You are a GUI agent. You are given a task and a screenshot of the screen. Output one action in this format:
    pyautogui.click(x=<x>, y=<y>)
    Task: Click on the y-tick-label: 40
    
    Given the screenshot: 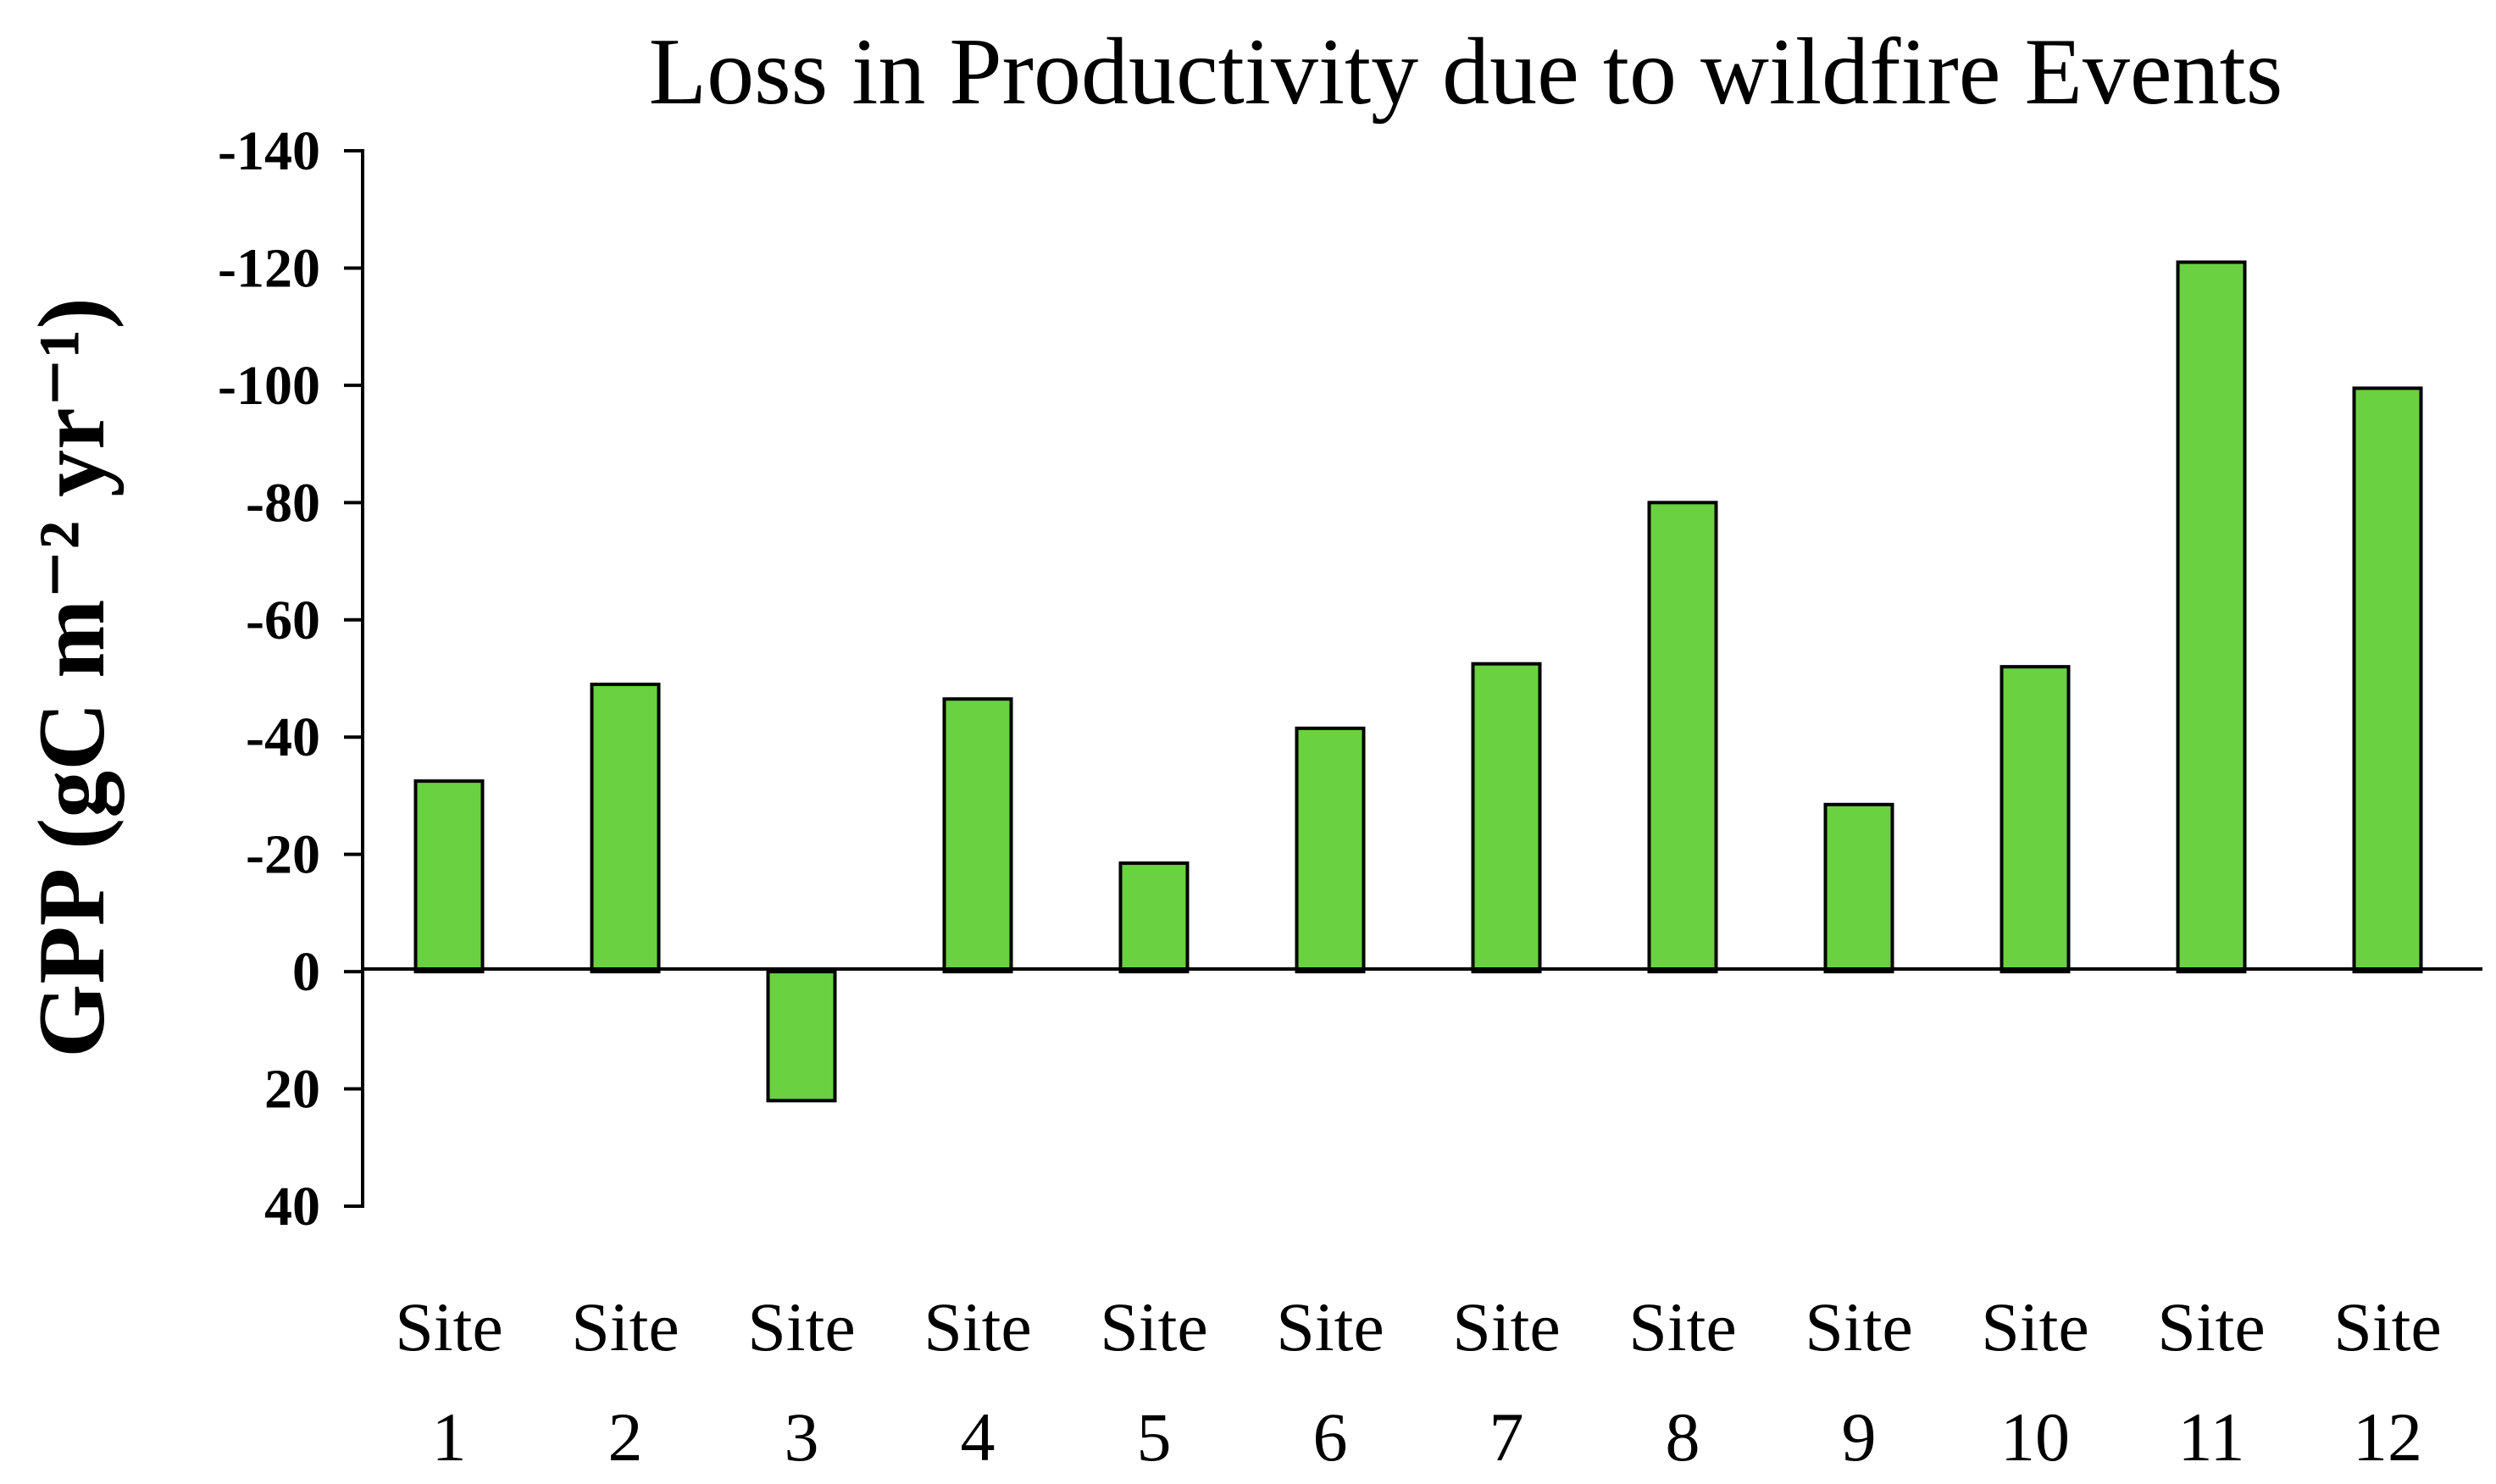 What is the action you would take?
    pyautogui.click(x=292, y=1207)
    